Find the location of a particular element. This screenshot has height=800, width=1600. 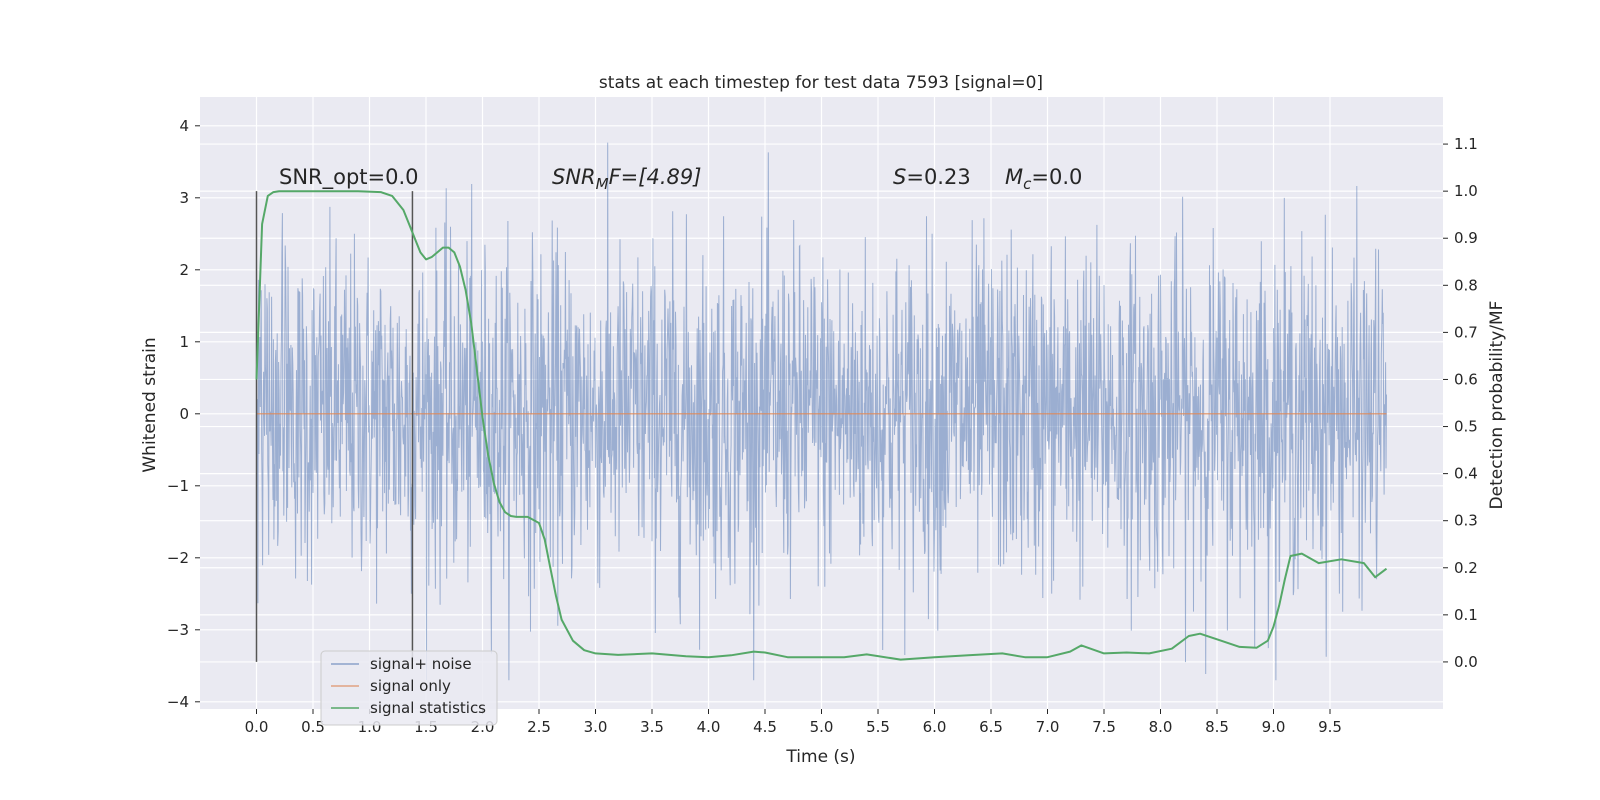

annotation-snr-mf: SNRMF=[4.89] is located at coordinates (626, 179).